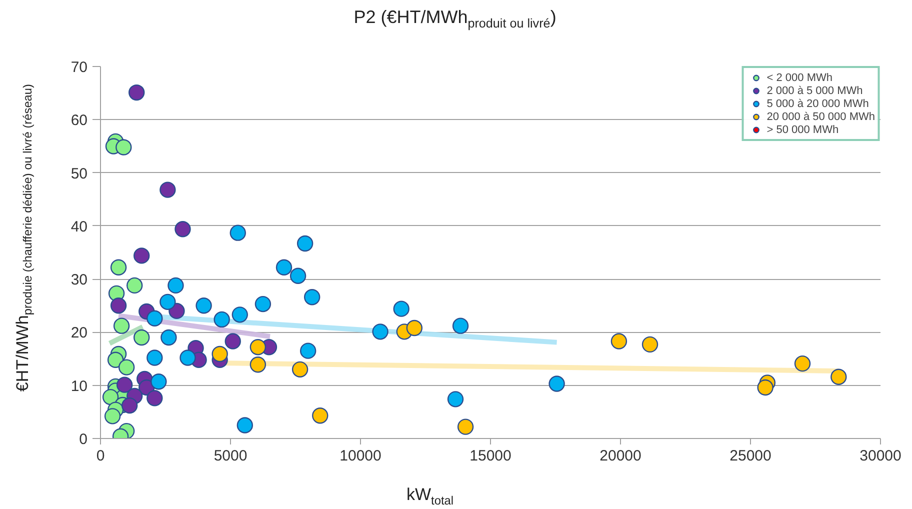 This screenshot has width=912, height=509. I want to click on y-tick-label: 0, so click(83, 439).